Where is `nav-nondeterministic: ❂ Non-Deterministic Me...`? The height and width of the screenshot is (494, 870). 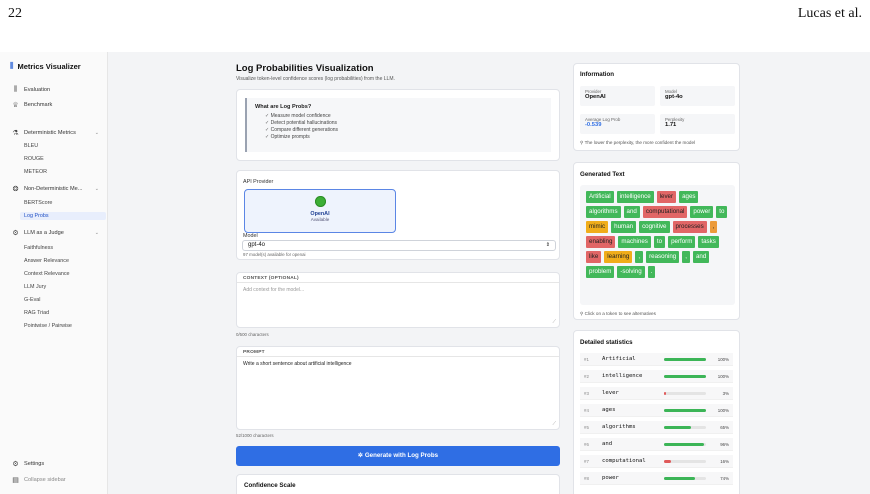 nav-nondeterministic: ❂ Non-Deterministic Me... is located at coordinates (47, 189).